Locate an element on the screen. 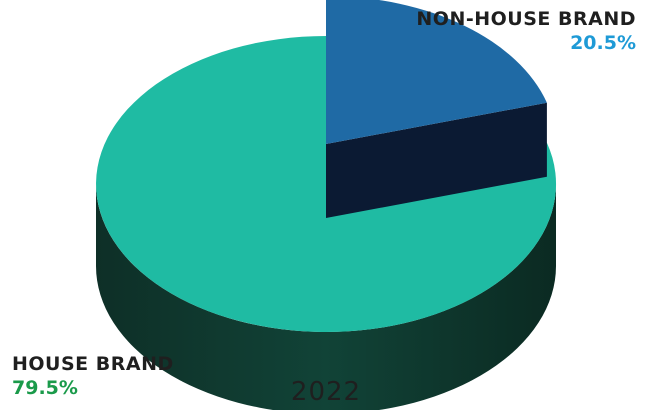 This screenshot has width=652, height=410. year-label: 2022 is located at coordinates (326, 392).